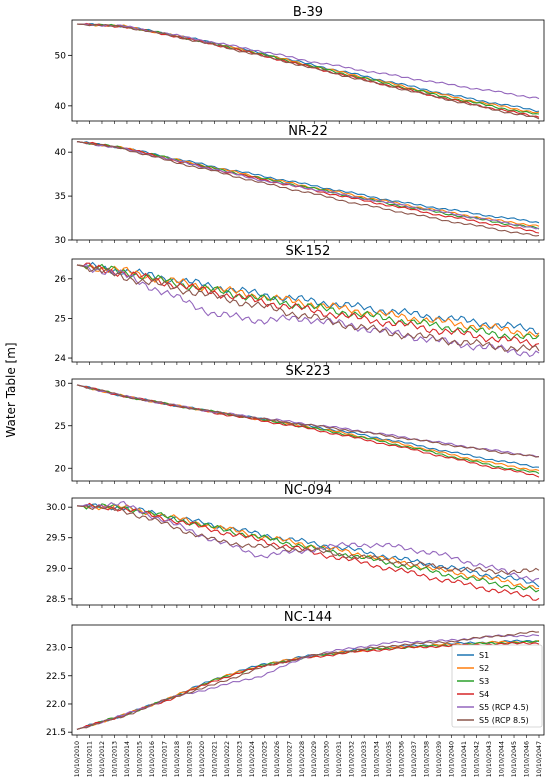  Describe the element at coordinates (484, 655) in the screenshot. I see `legend-label: S1` at that location.